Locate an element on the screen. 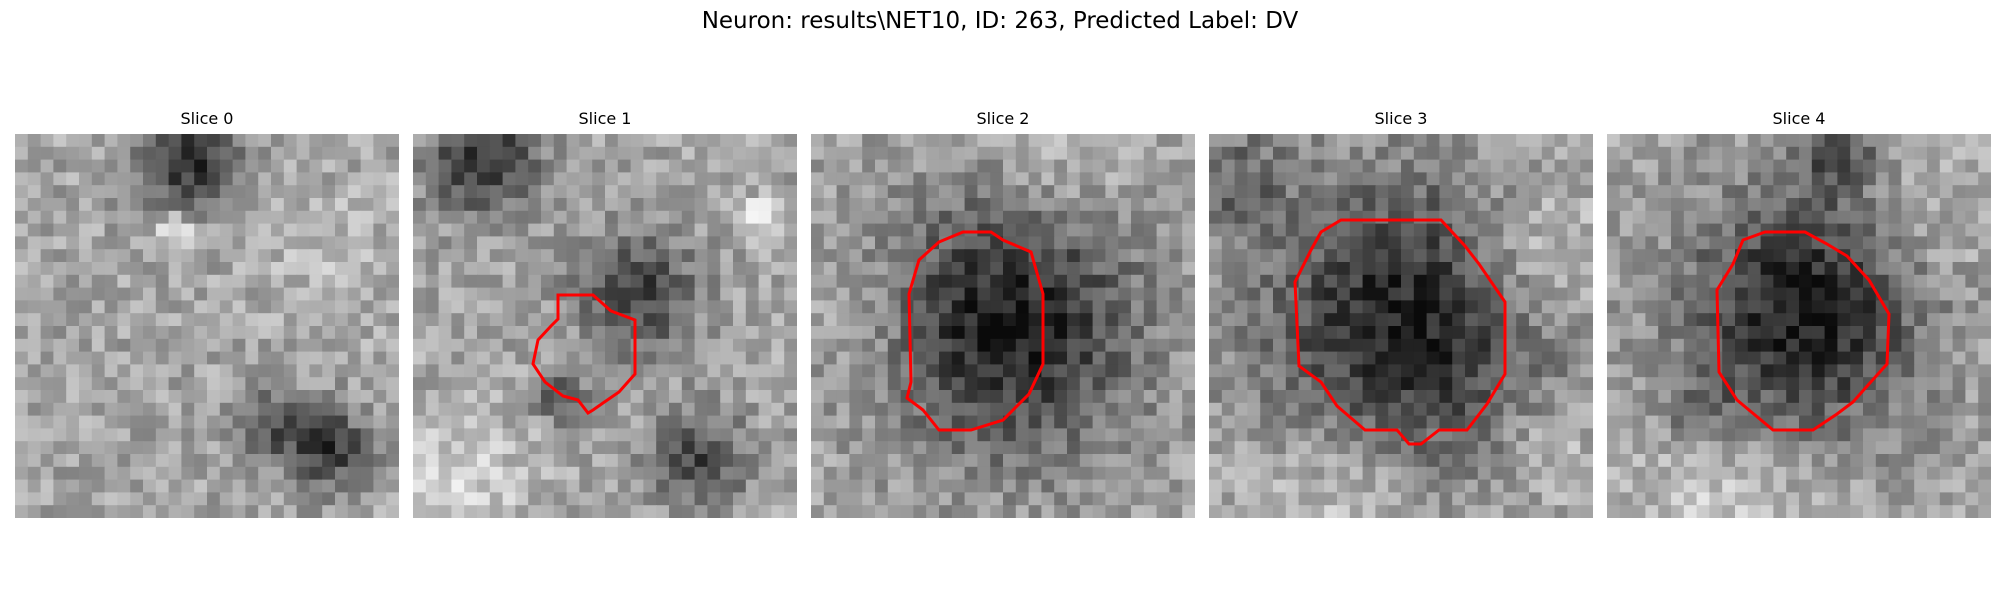 Image resolution: width=2000 pixels, height=600 pixels. slice-panel-2: Slice 2 is located at coordinates (1003, 313).